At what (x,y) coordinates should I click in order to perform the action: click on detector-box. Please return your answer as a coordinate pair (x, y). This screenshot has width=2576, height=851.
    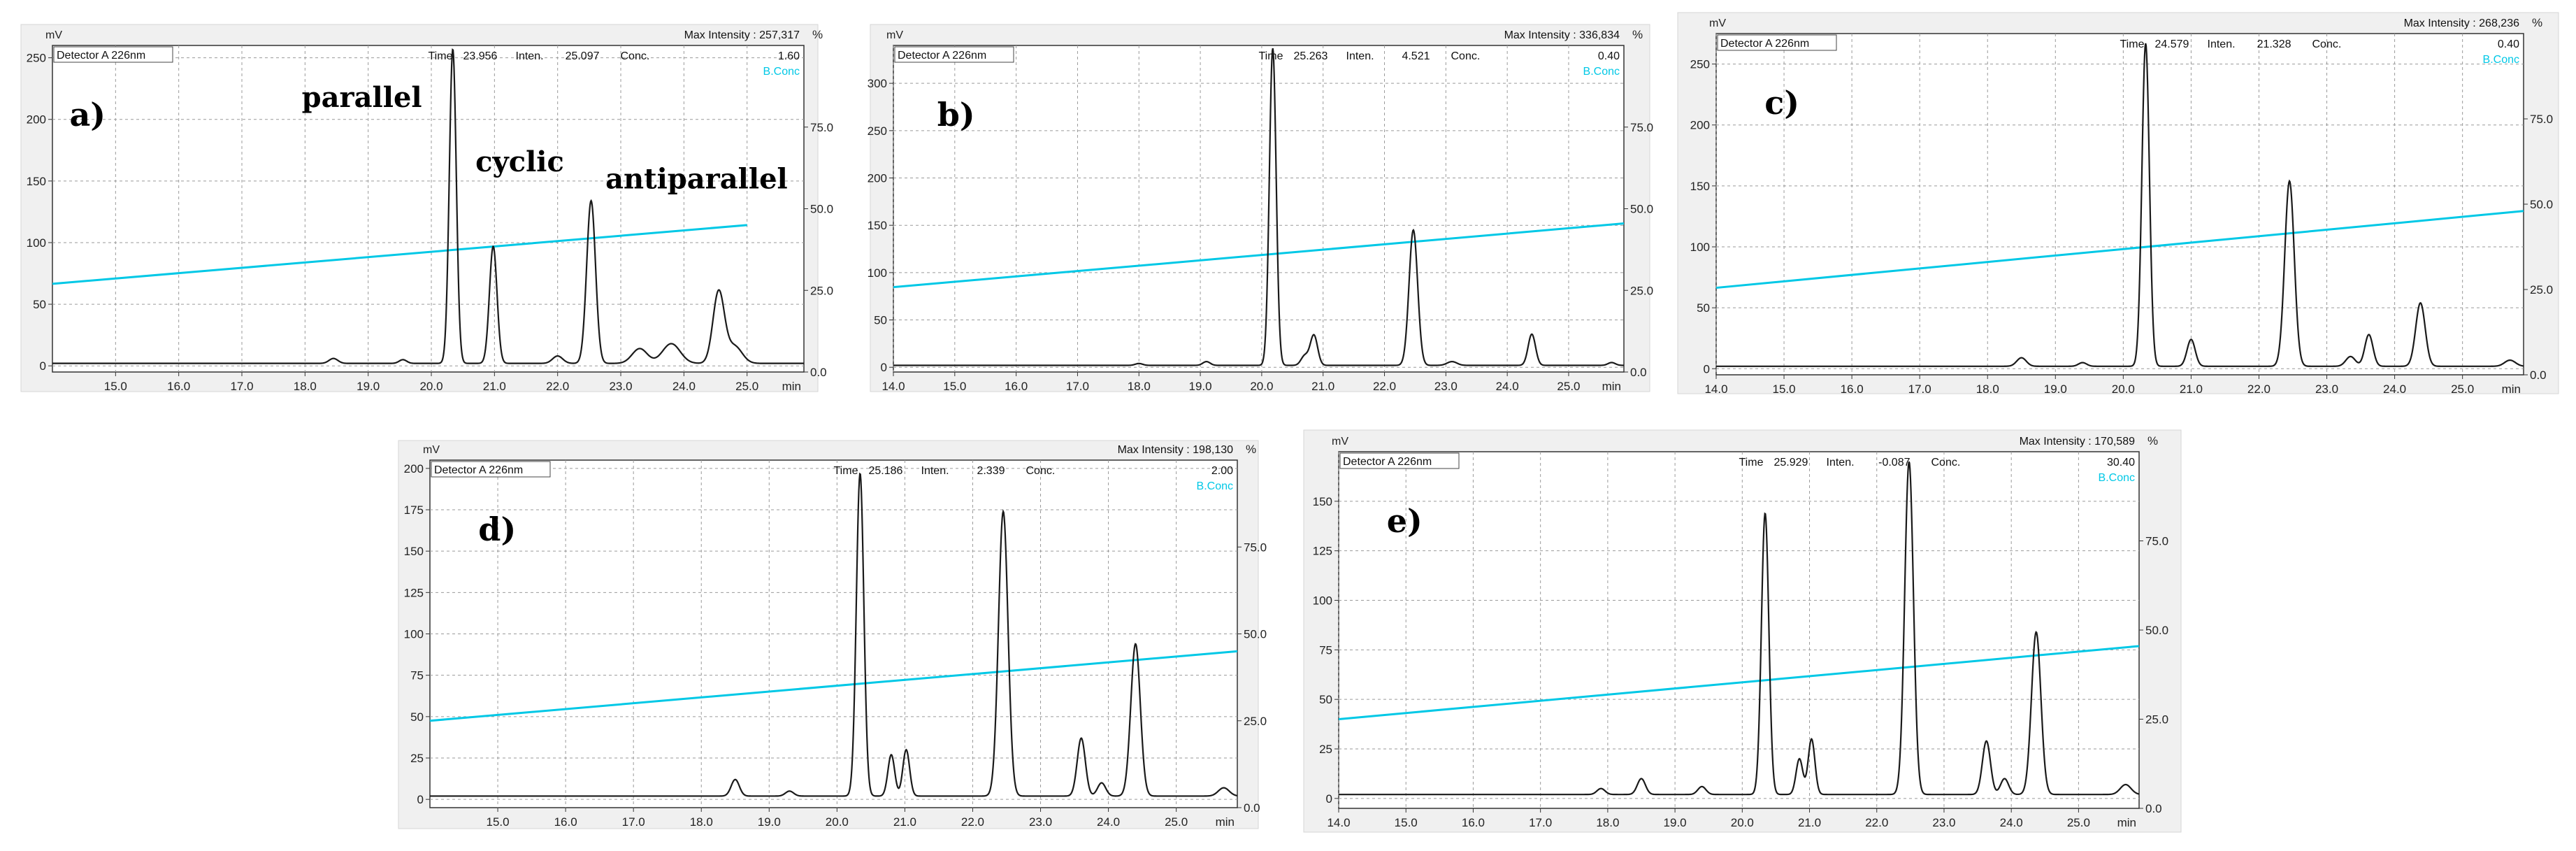
    Looking at the image, I should click on (113, 54).